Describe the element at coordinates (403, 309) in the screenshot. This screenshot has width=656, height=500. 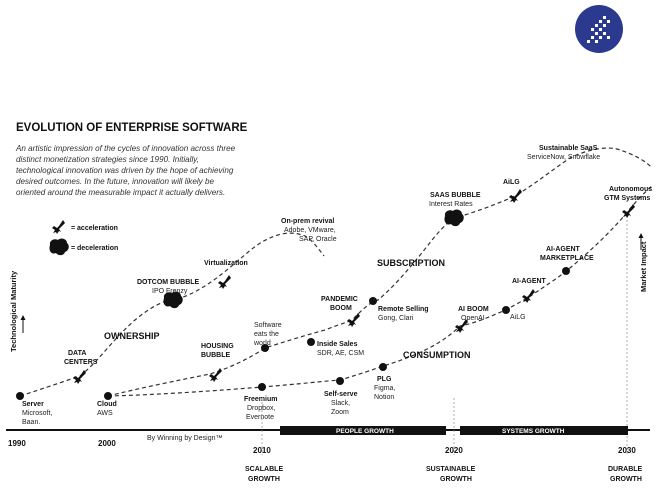
I see `remote-selling-label: Remote Selling` at that location.